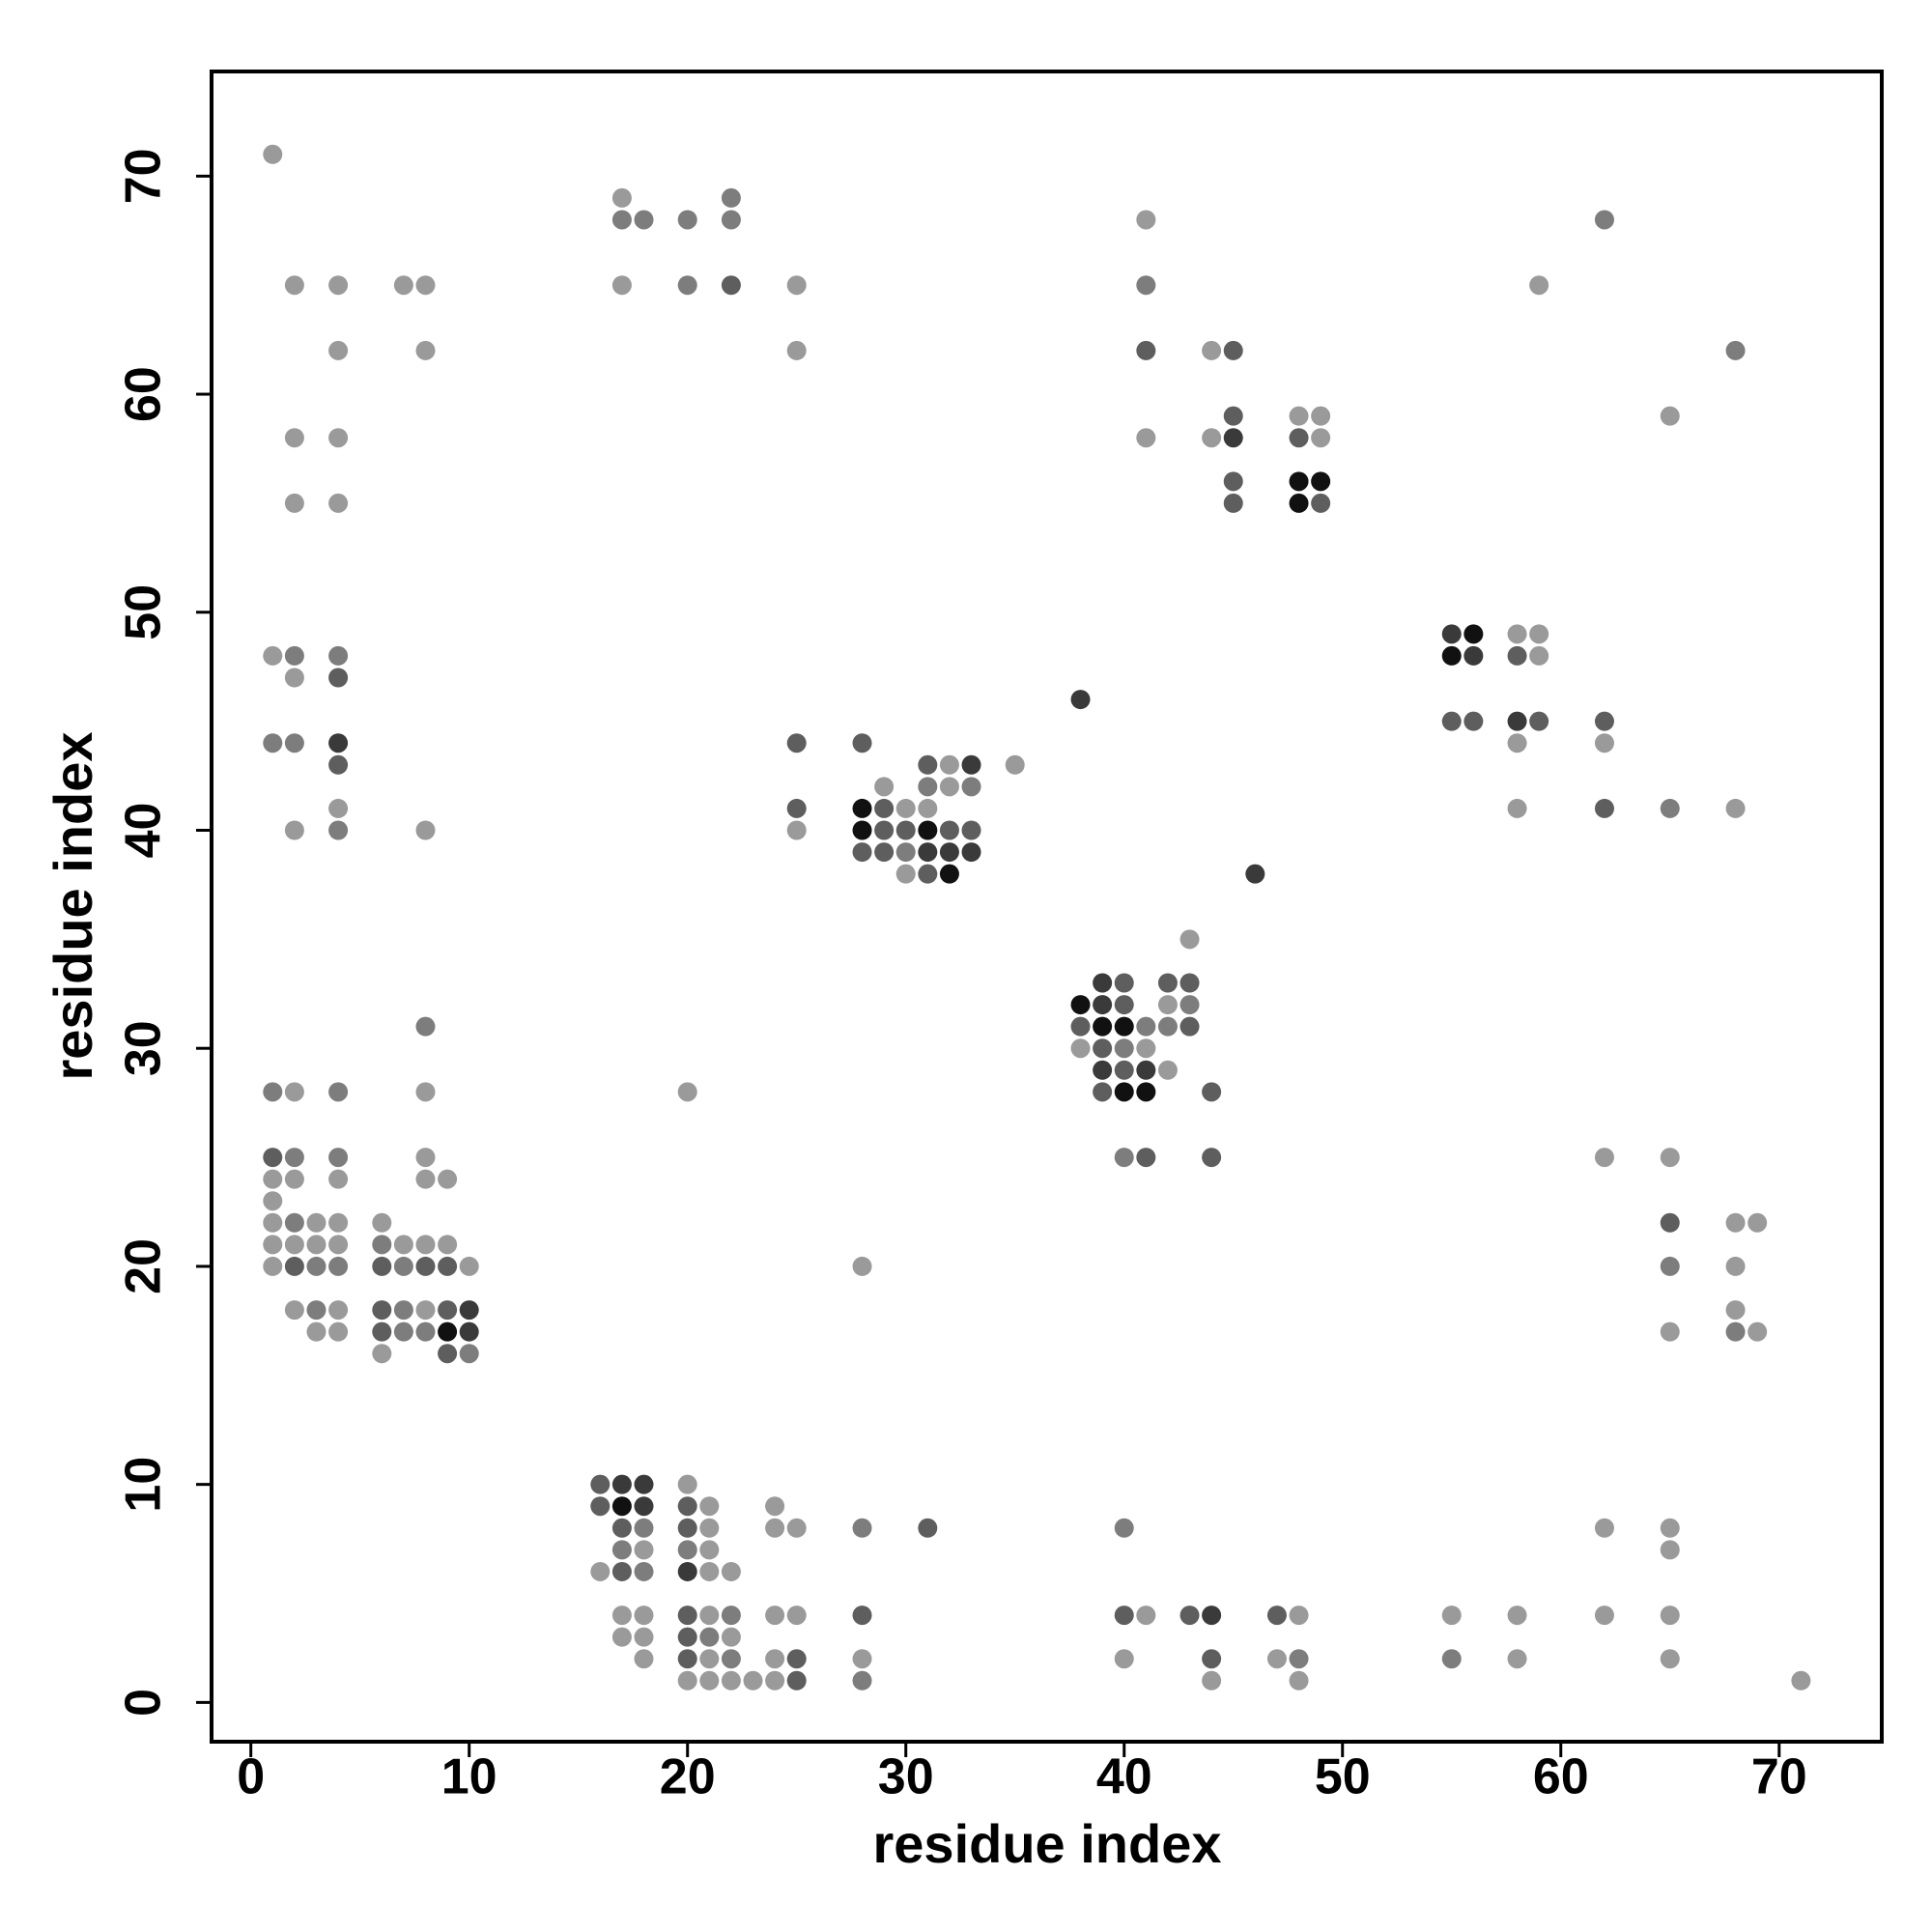 This screenshot has height=1932, width=1932. What do you see at coordinates (1046, 1843) in the screenshot?
I see `x-axis-label: residue index` at bounding box center [1046, 1843].